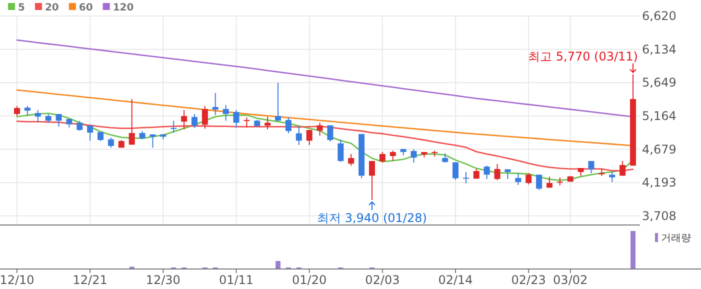 This screenshot has height=289, width=701. Describe the element at coordinates (659, 16) in the screenshot. I see `y-tick-label: 6,620` at that location.